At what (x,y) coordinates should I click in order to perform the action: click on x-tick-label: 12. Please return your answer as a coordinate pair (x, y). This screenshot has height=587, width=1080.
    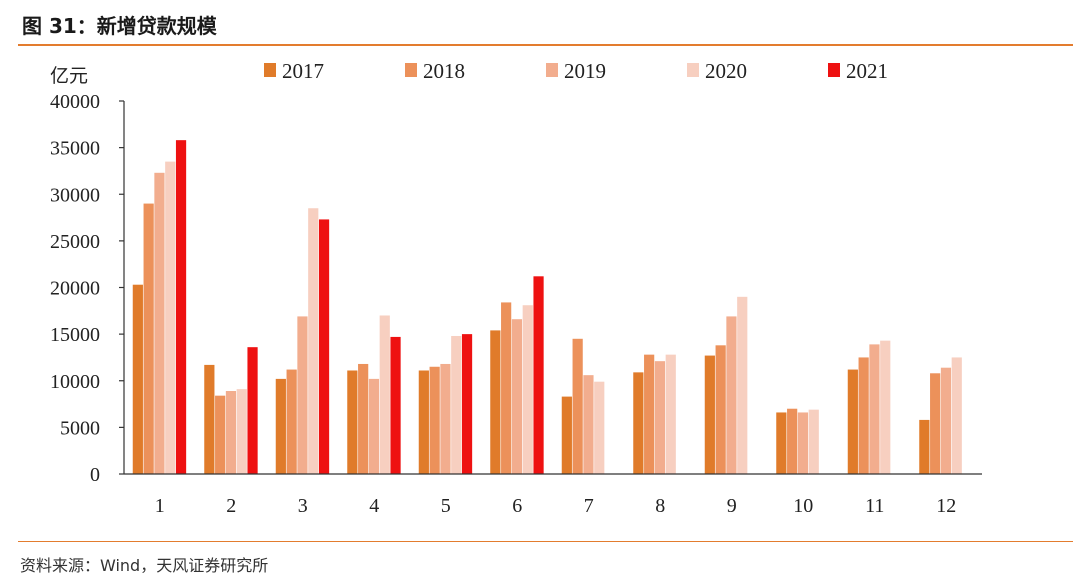
    Looking at the image, I should click on (946, 506).